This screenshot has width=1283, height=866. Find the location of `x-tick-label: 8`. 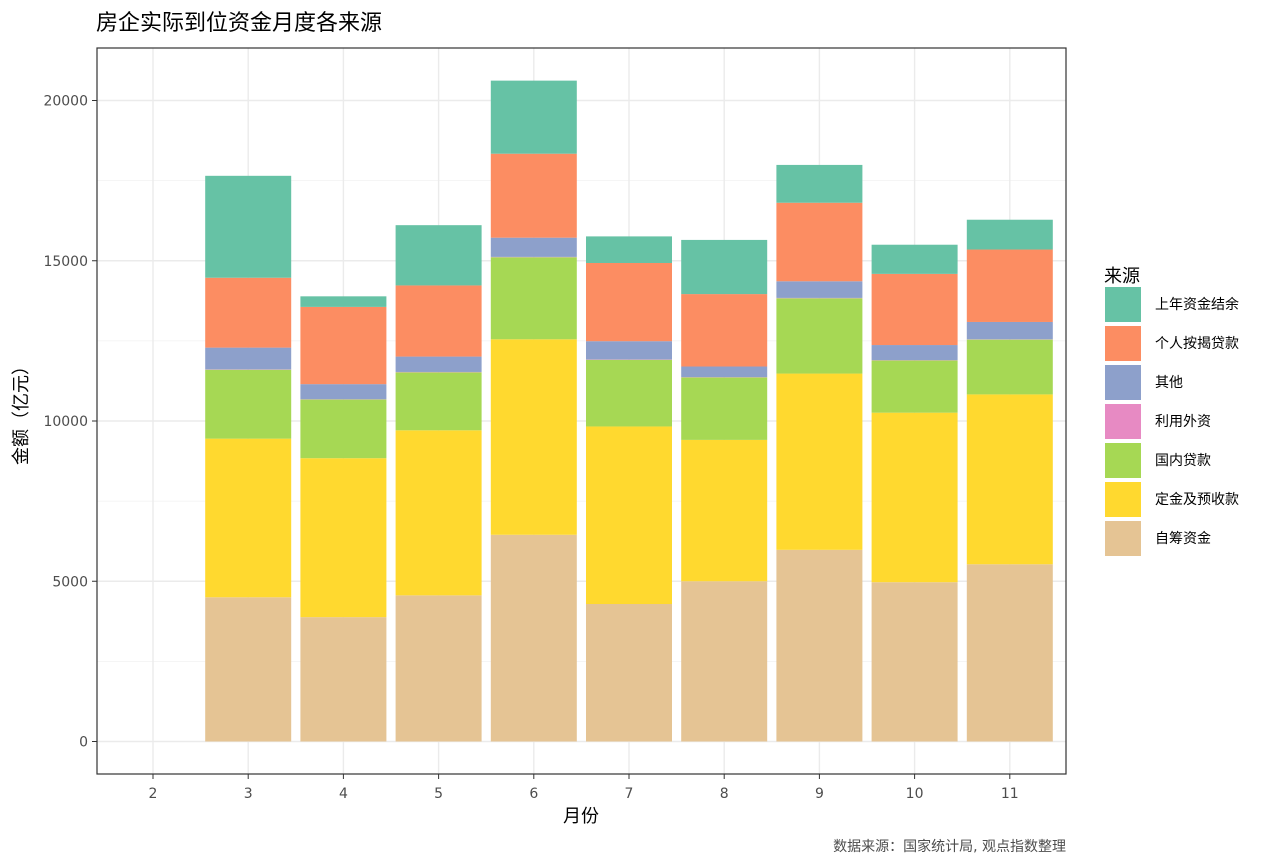

x-tick-label: 8 is located at coordinates (724, 794).